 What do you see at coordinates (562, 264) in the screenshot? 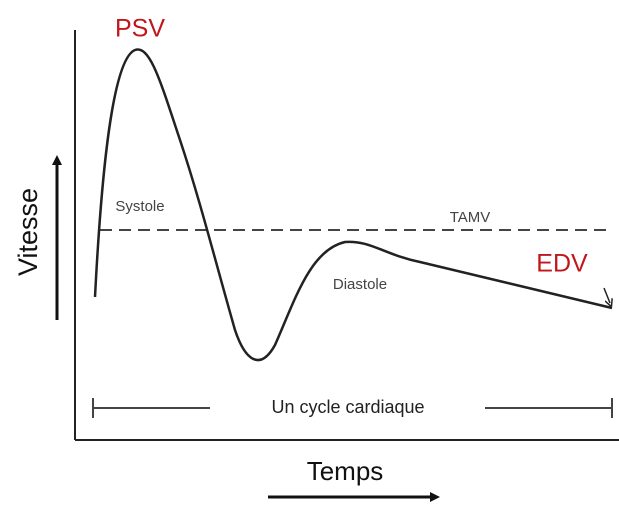
I see `edv-label: EDV` at bounding box center [562, 264].